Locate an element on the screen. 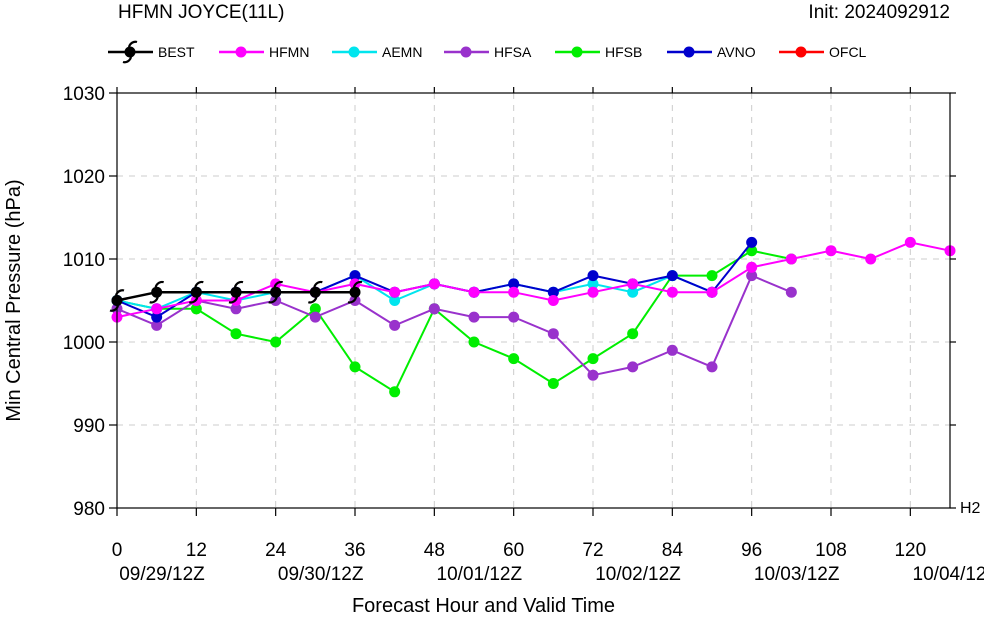  legend-entry: HFSA is located at coordinates (488, 52).